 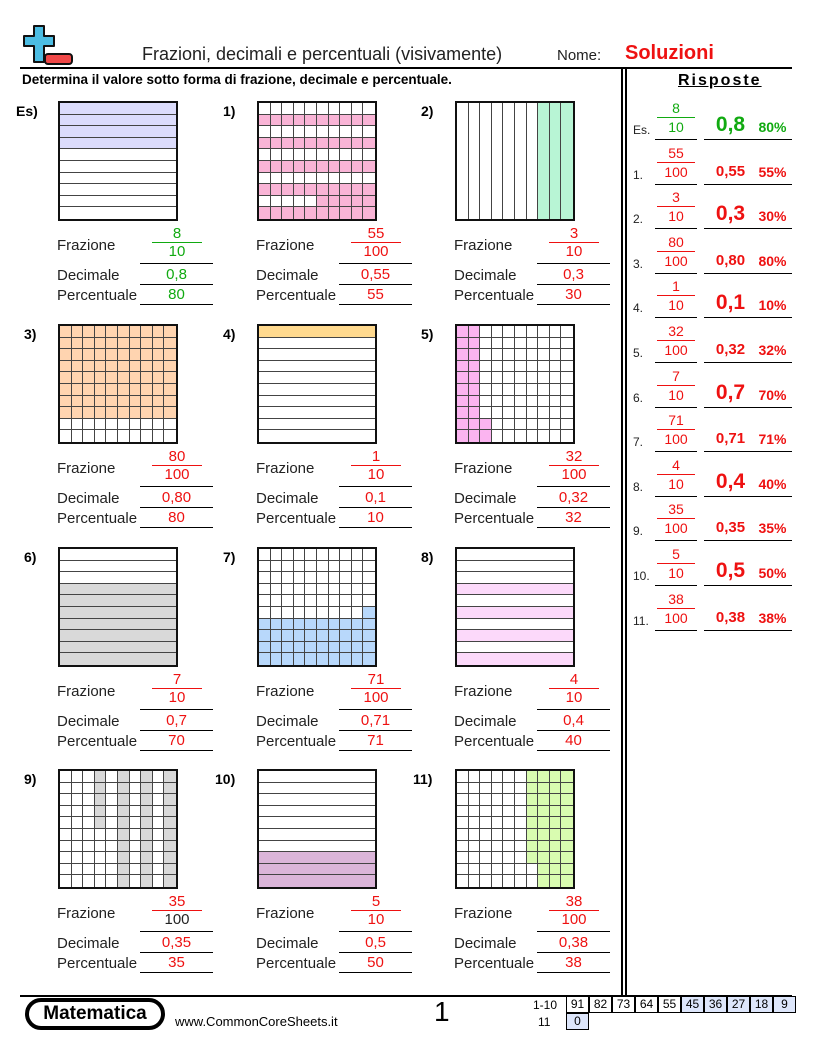 What do you see at coordinates (573, 740) in the screenshot?
I see `percent-answer: 40` at bounding box center [573, 740].